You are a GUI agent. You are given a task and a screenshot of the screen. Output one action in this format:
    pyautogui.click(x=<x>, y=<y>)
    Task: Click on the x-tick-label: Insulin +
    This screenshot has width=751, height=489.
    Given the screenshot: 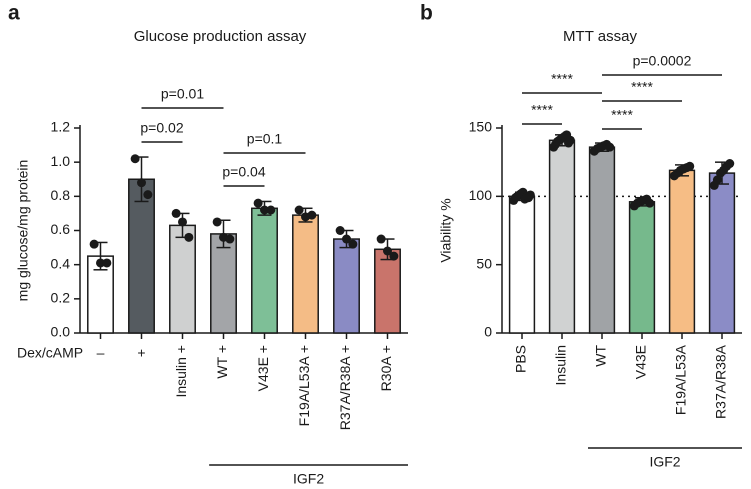 What is the action you would take?
    pyautogui.click(x=181, y=371)
    